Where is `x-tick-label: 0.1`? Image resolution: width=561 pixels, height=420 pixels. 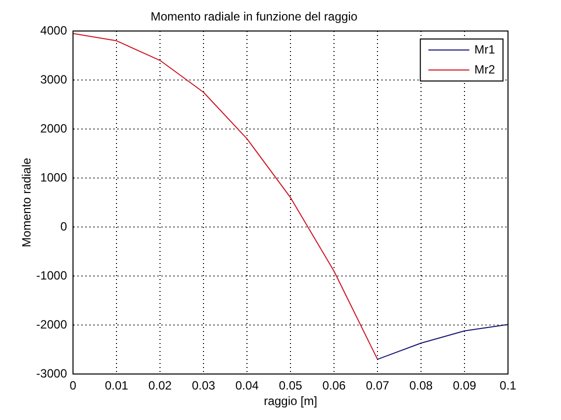
x-tick-label: 0.1 is located at coordinates (508, 385).